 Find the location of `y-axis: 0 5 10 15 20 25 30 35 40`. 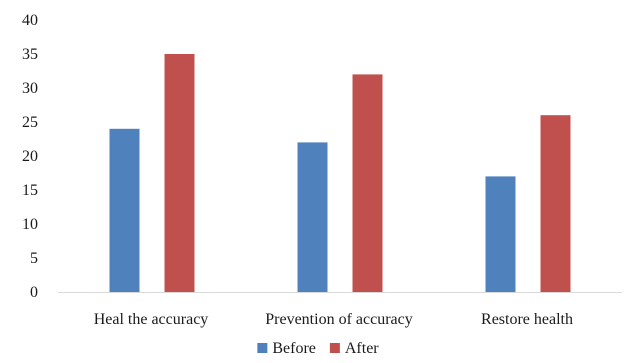

y-axis: 0 5 10 15 20 25 30 35 40 is located at coordinates (30, 156).